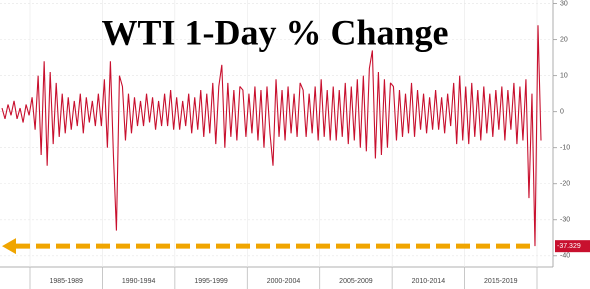 Image resolution: width=590 pixels, height=289 pixels. What do you see at coordinates (66, 281) in the screenshot?
I see `x-tick-label: 1985-1989` at bounding box center [66, 281].